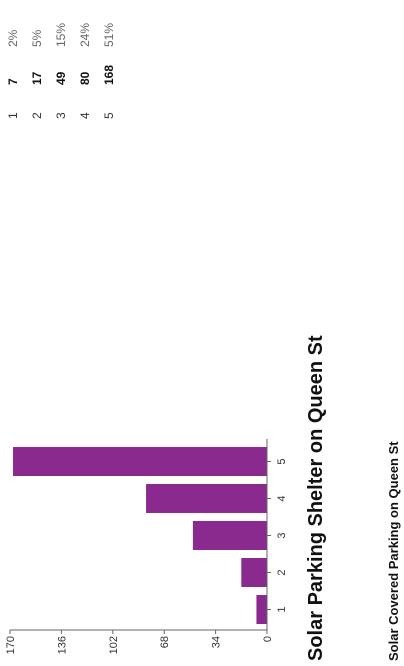  Describe the element at coordinates (37, 63) in the screenshot. I see `summary-row: 2 17 5%` at that location.